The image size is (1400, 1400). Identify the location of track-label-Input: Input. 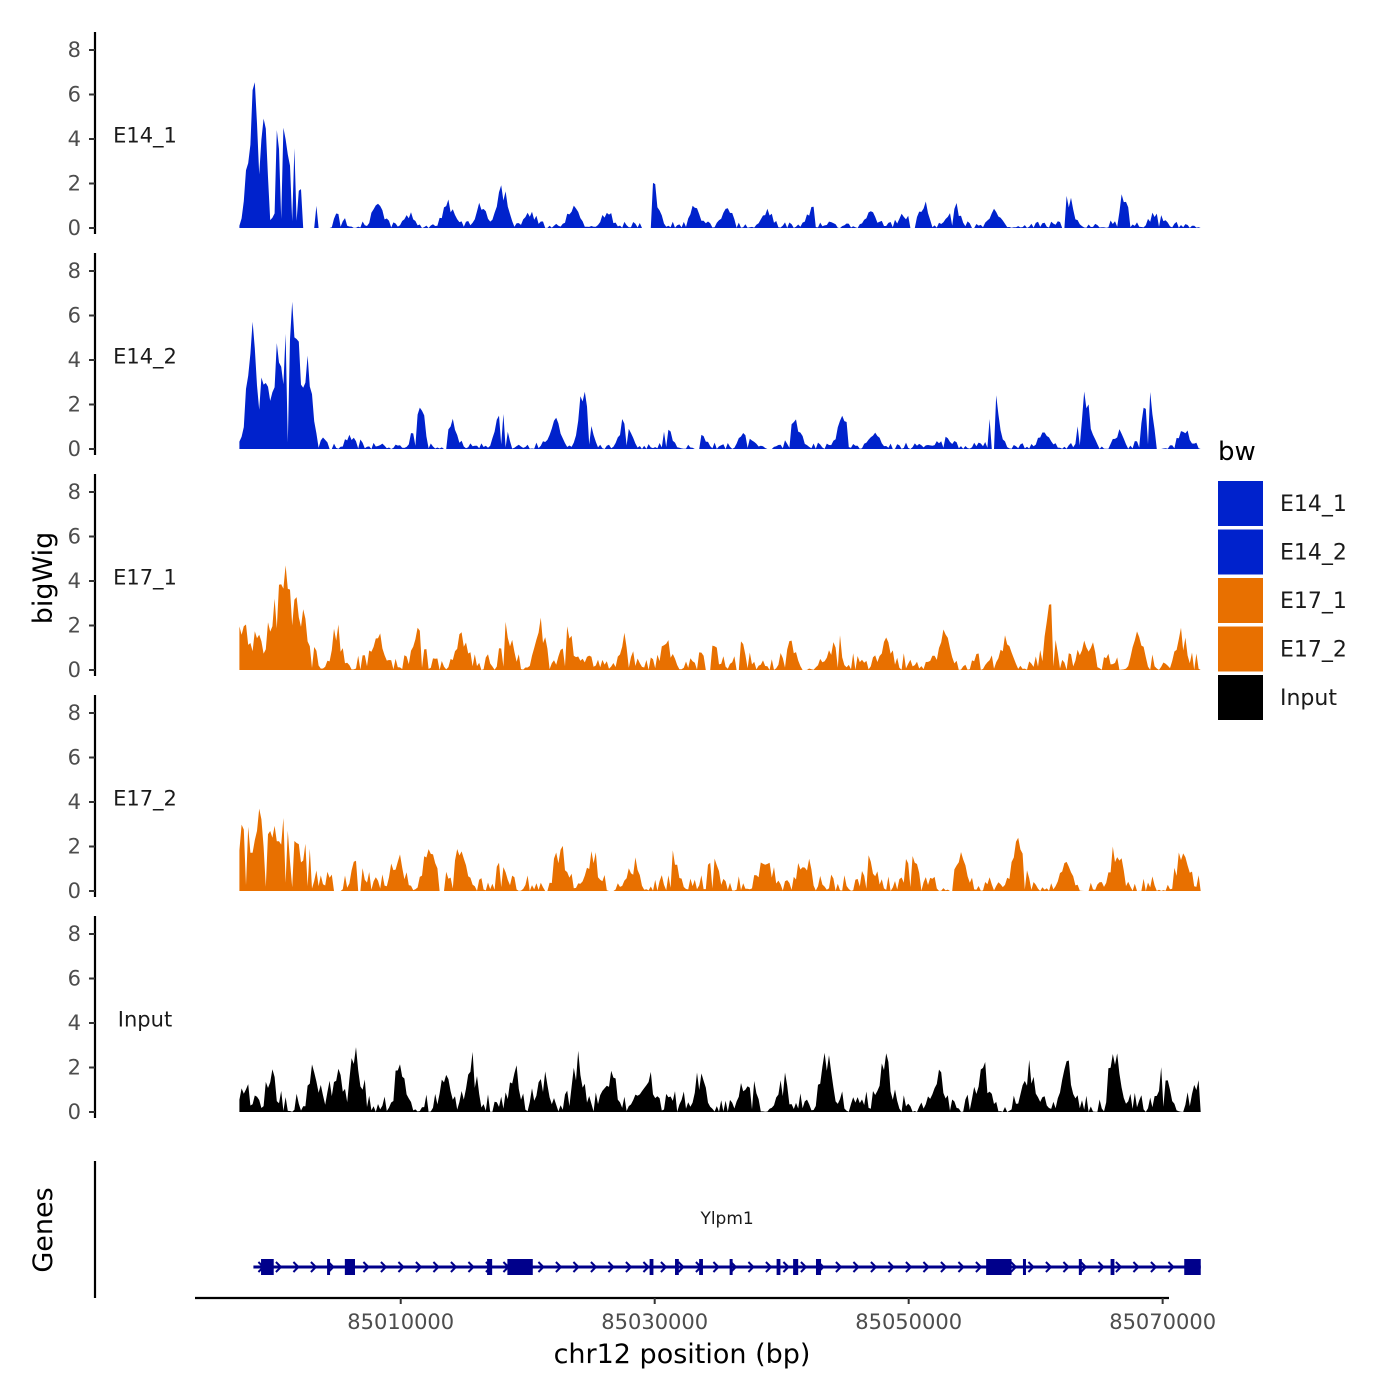
(145, 1020).